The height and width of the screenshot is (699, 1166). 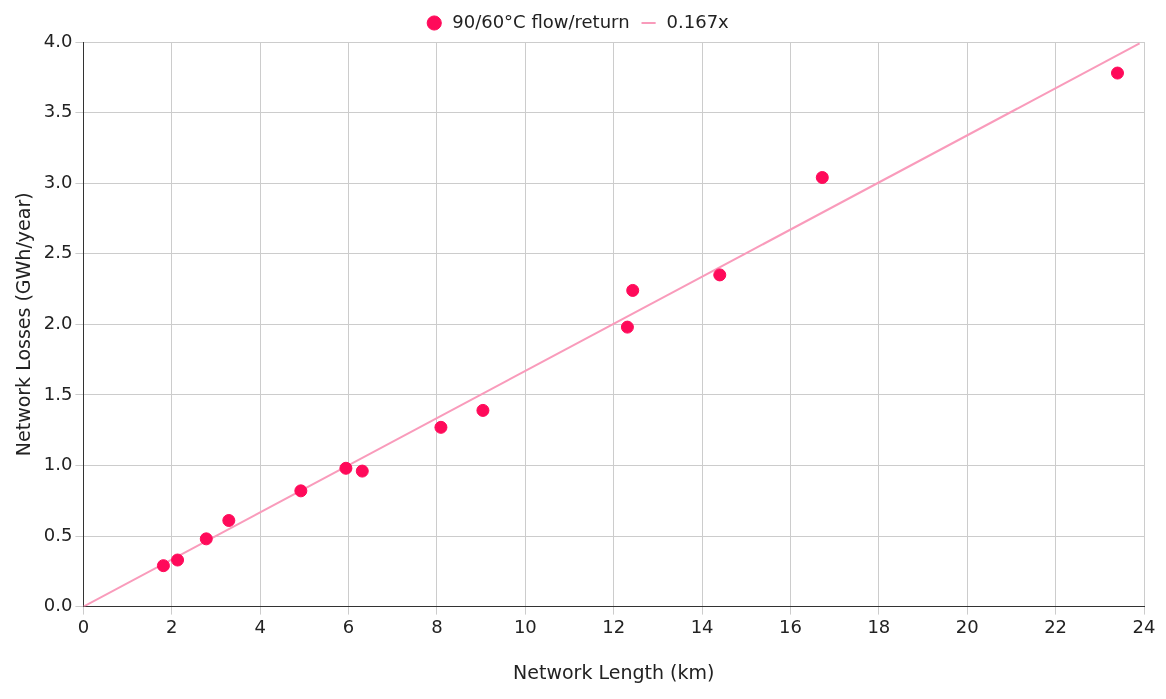 I want to click on x-tick-label: 10, so click(x=525, y=627).